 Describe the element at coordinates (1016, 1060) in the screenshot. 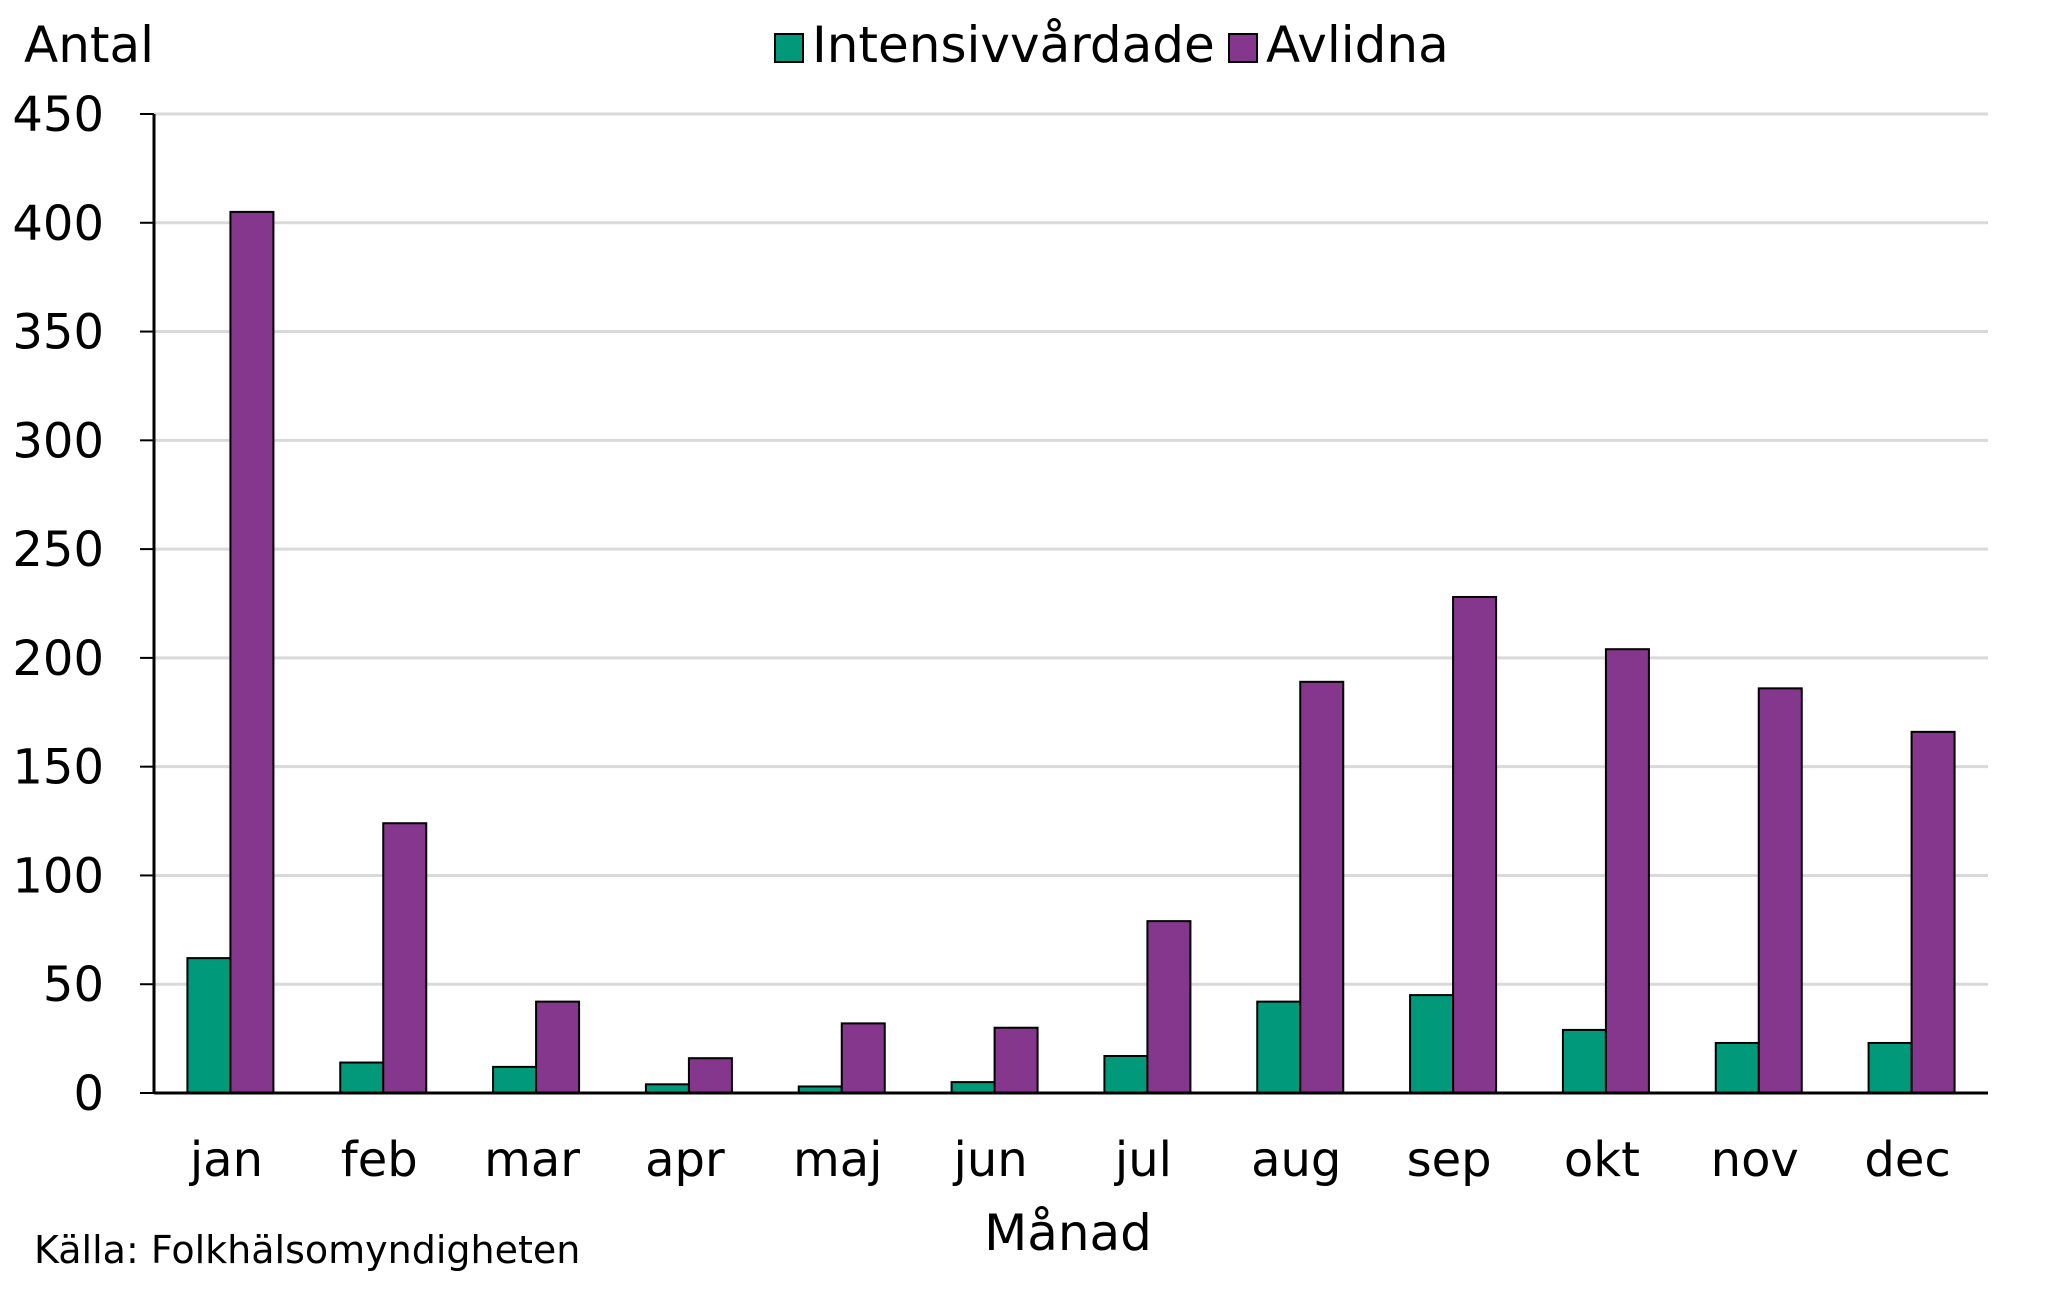

I see `bar-avlidna-jun` at that location.